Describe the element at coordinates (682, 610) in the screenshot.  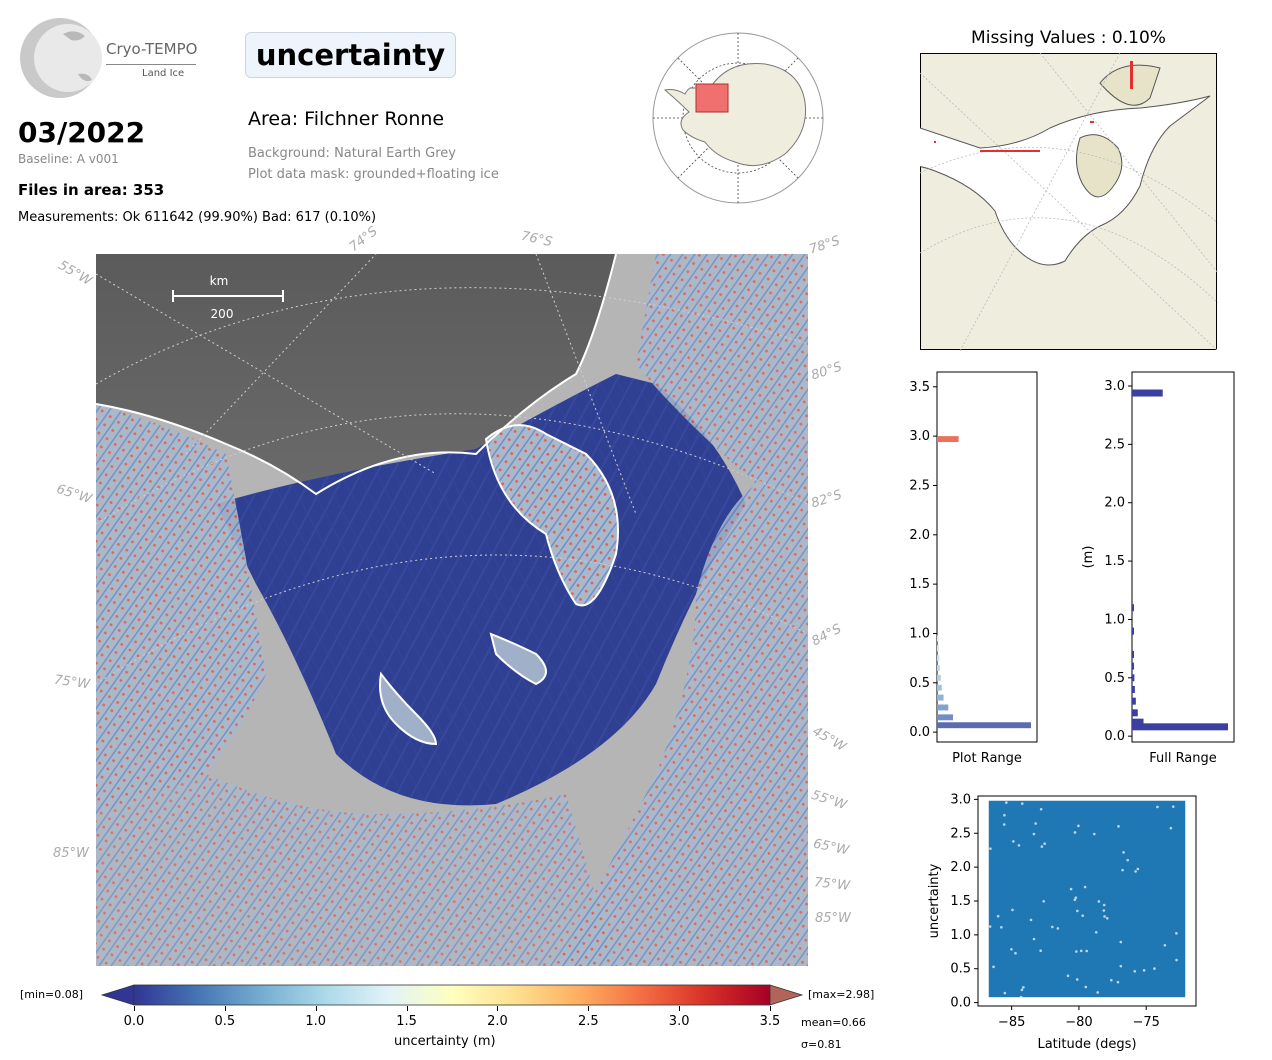
I see `right-land` at that location.